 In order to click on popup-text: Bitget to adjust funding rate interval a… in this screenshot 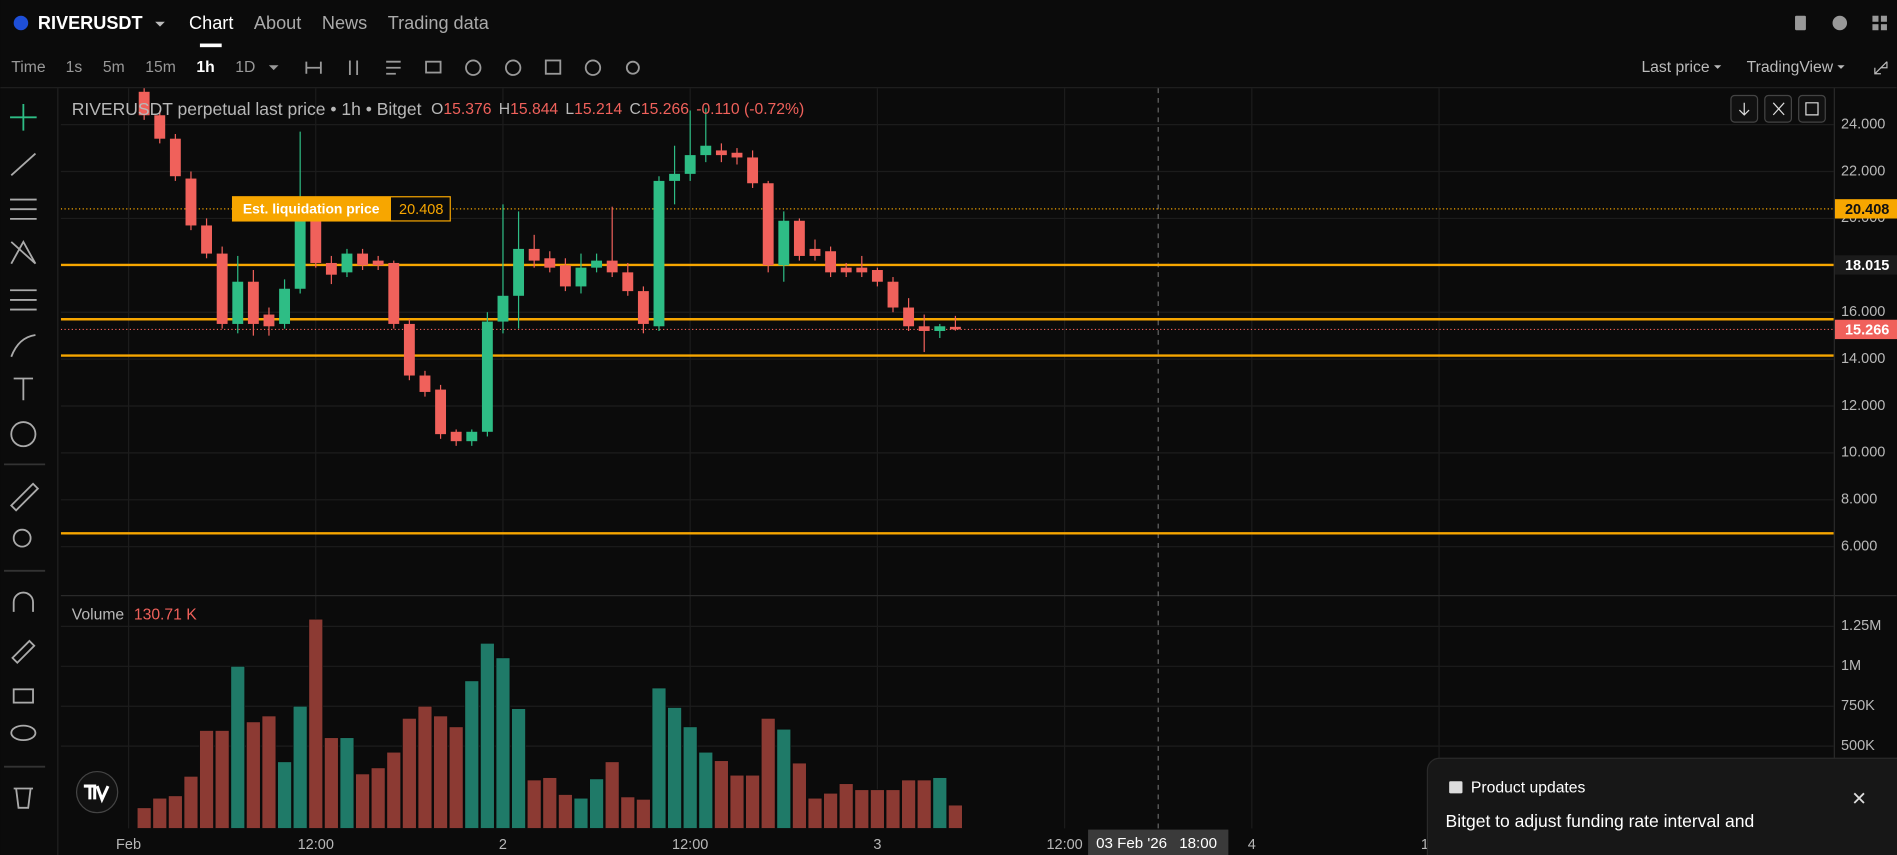, I will do `click(1600, 821)`.